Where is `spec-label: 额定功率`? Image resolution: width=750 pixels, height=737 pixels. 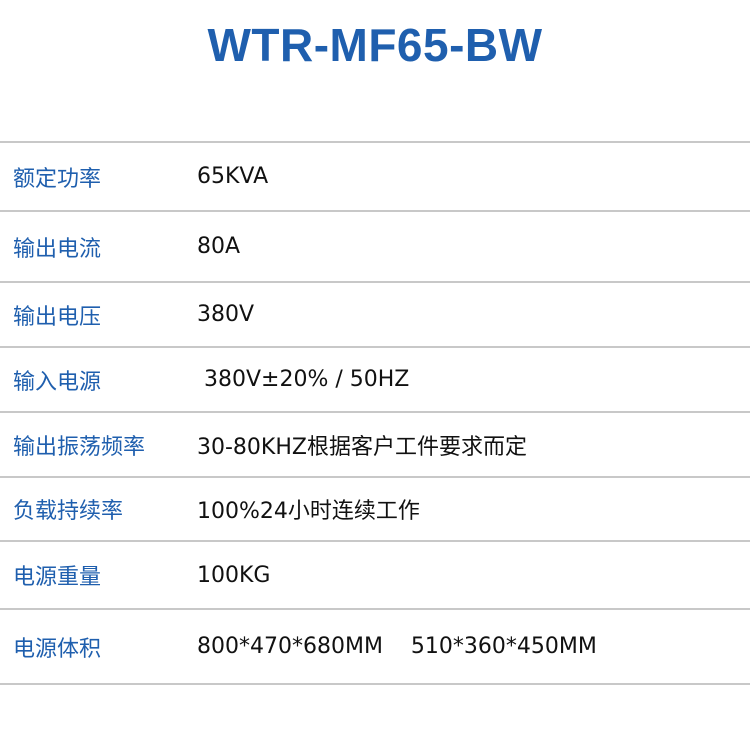
spec-label: 额定功率 is located at coordinates (57, 179).